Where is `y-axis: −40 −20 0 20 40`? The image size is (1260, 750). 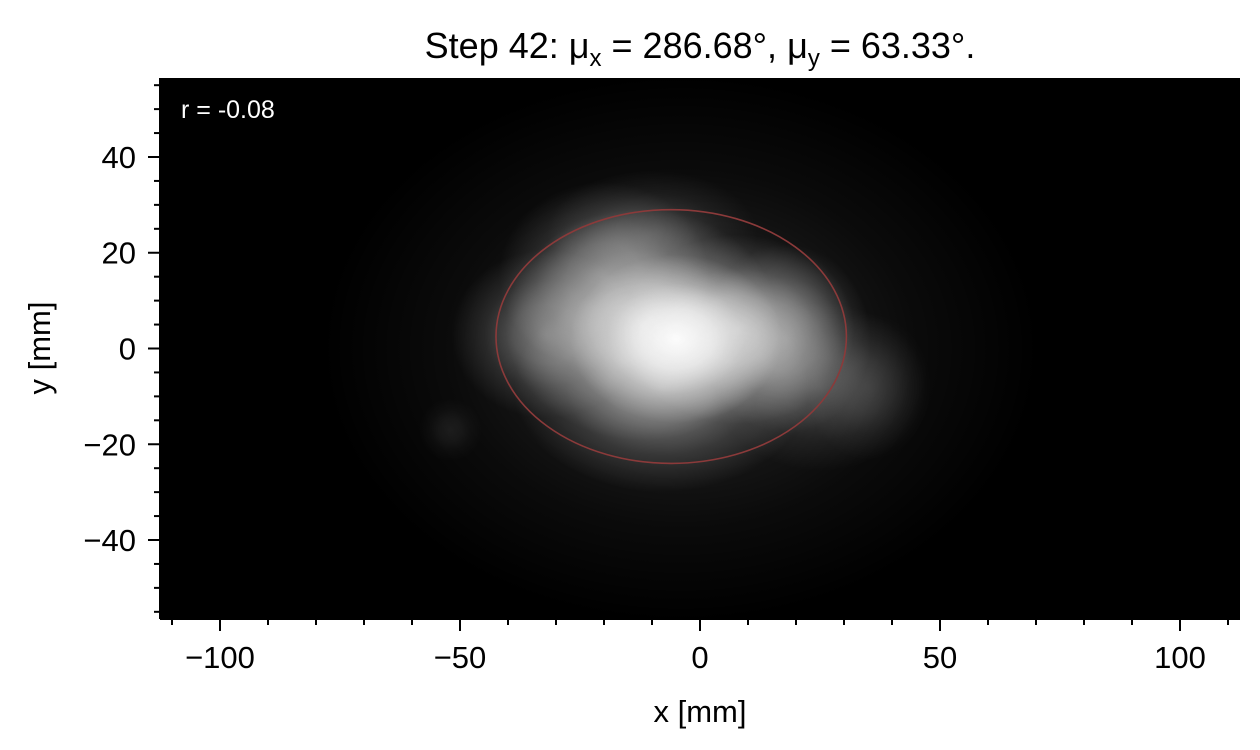 y-axis: −40 −20 0 20 40 is located at coordinates (122, 348).